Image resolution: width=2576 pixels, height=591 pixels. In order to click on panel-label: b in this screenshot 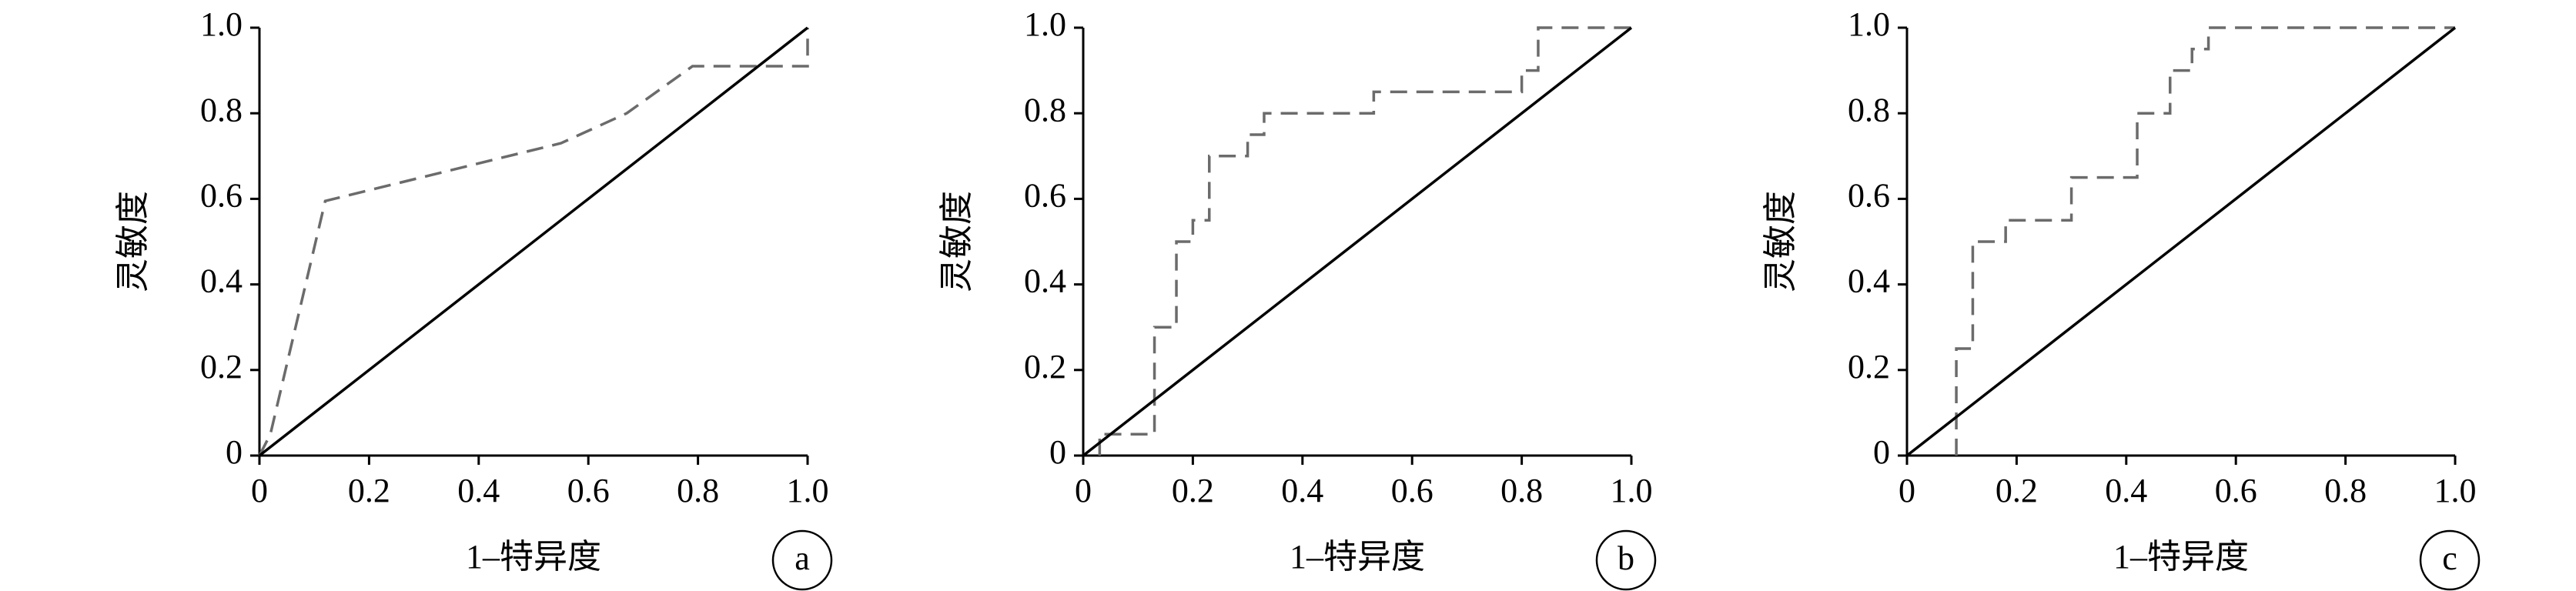, I will do `click(1626, 558)`.